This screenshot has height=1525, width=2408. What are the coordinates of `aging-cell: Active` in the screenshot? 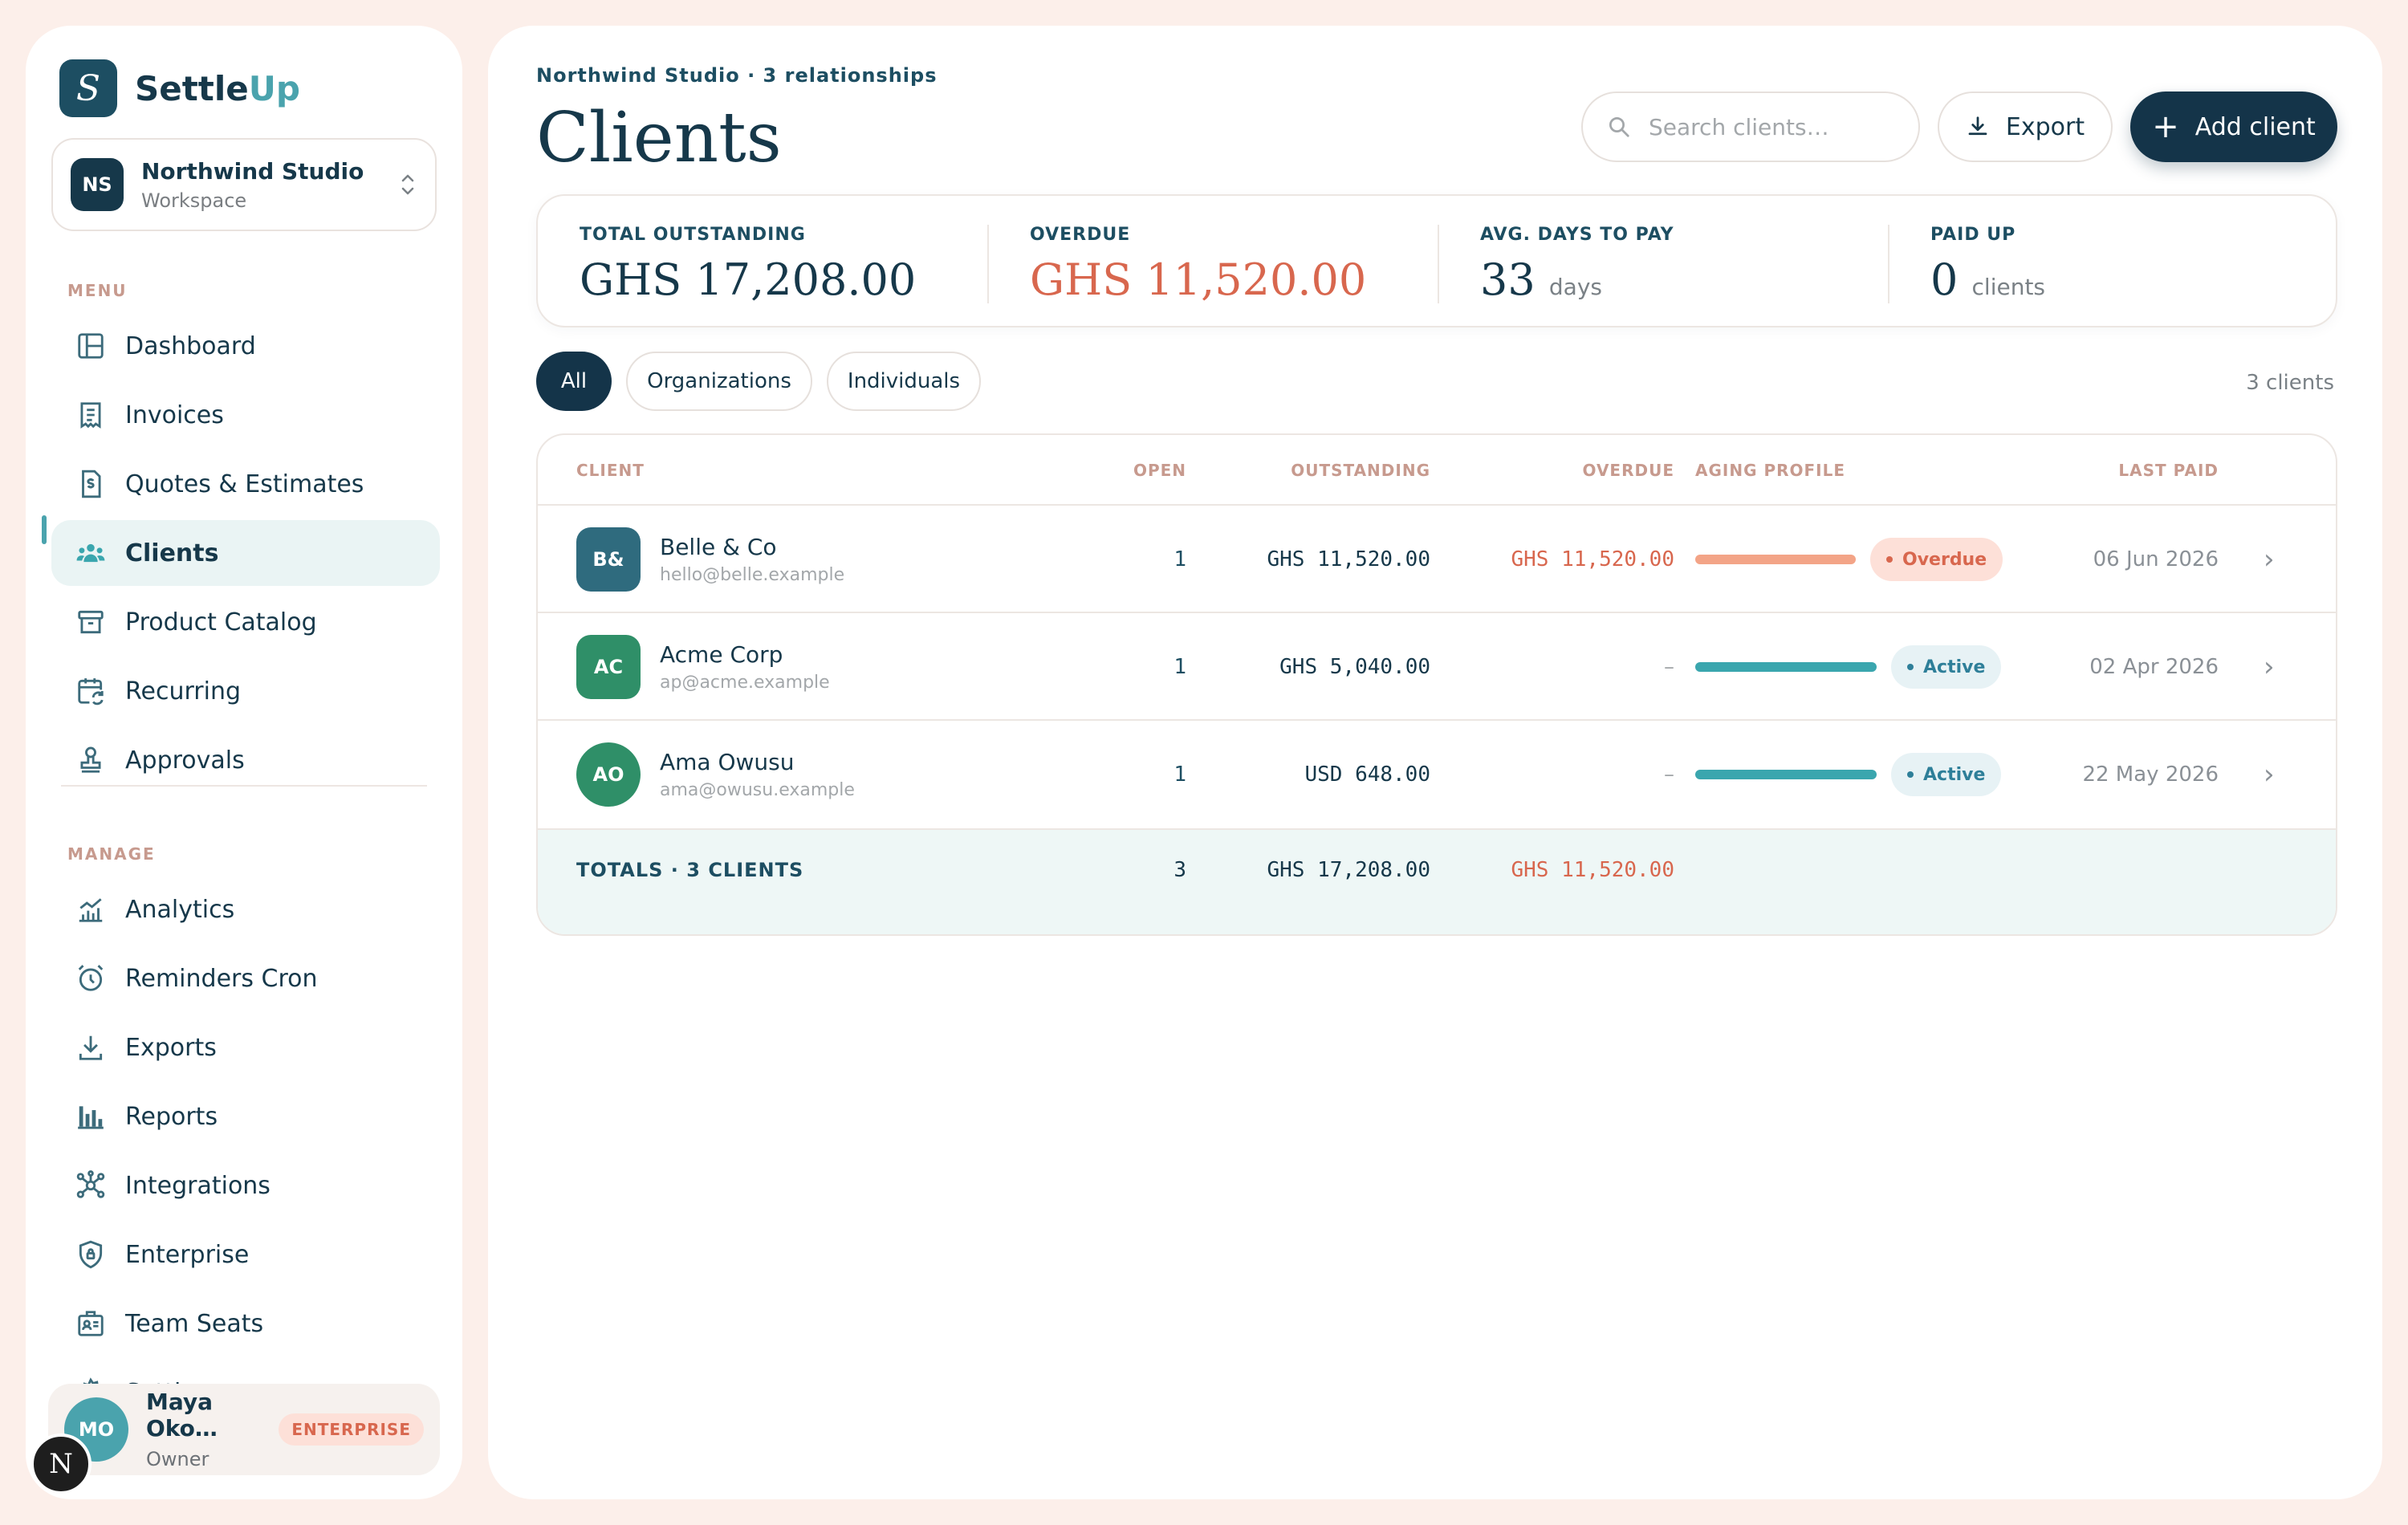 It's located at (1848, 667).